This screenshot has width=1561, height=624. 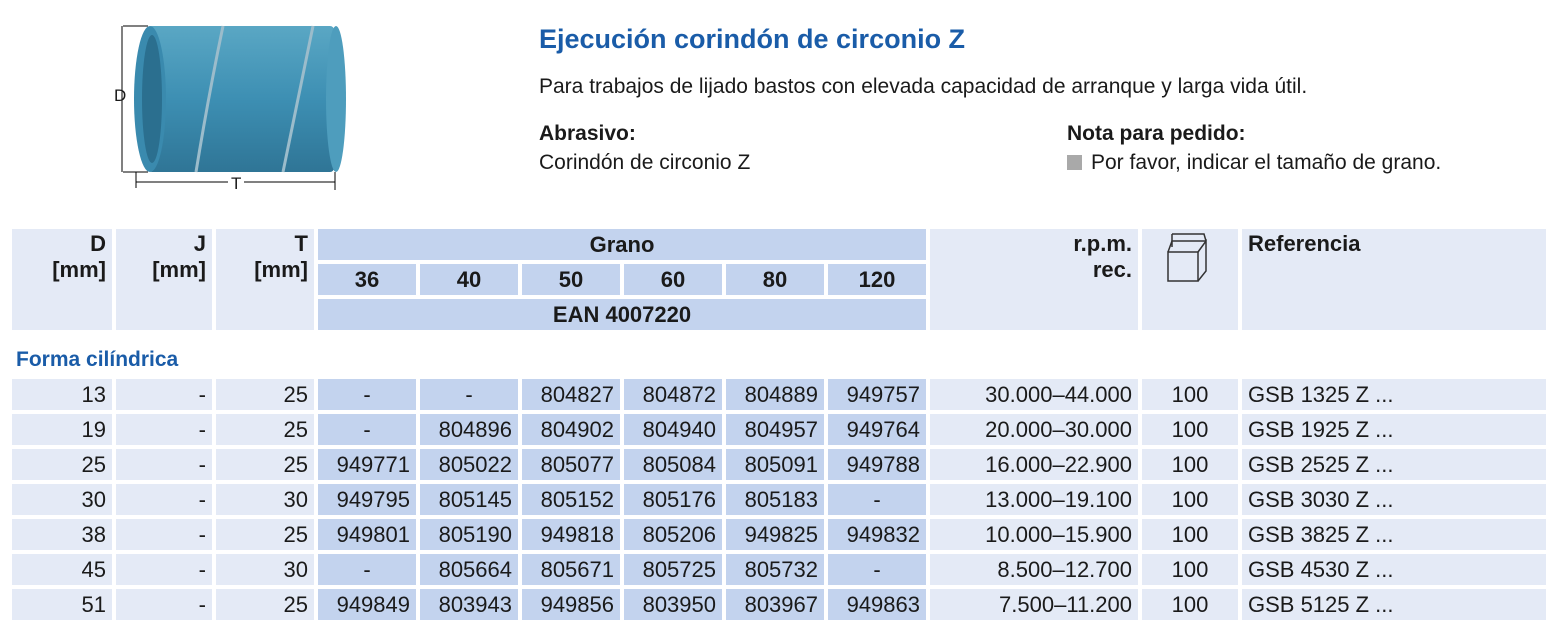 What do you see at coordinates (120, 95) in the screenshot?
I see `dimension-d-label: D` at bounding box center [120, 95].